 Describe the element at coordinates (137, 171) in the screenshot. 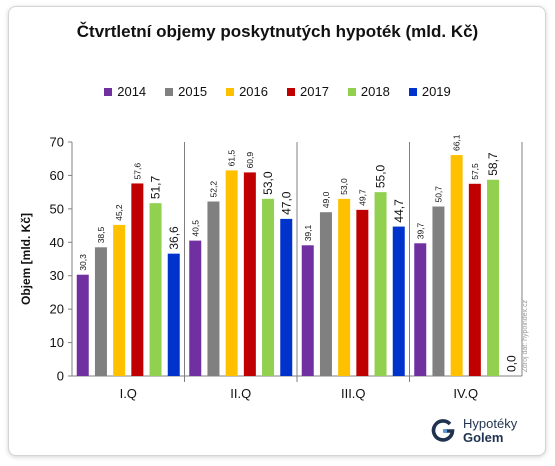

I see `data-label-2017-I.Q: 57,6` at that location.